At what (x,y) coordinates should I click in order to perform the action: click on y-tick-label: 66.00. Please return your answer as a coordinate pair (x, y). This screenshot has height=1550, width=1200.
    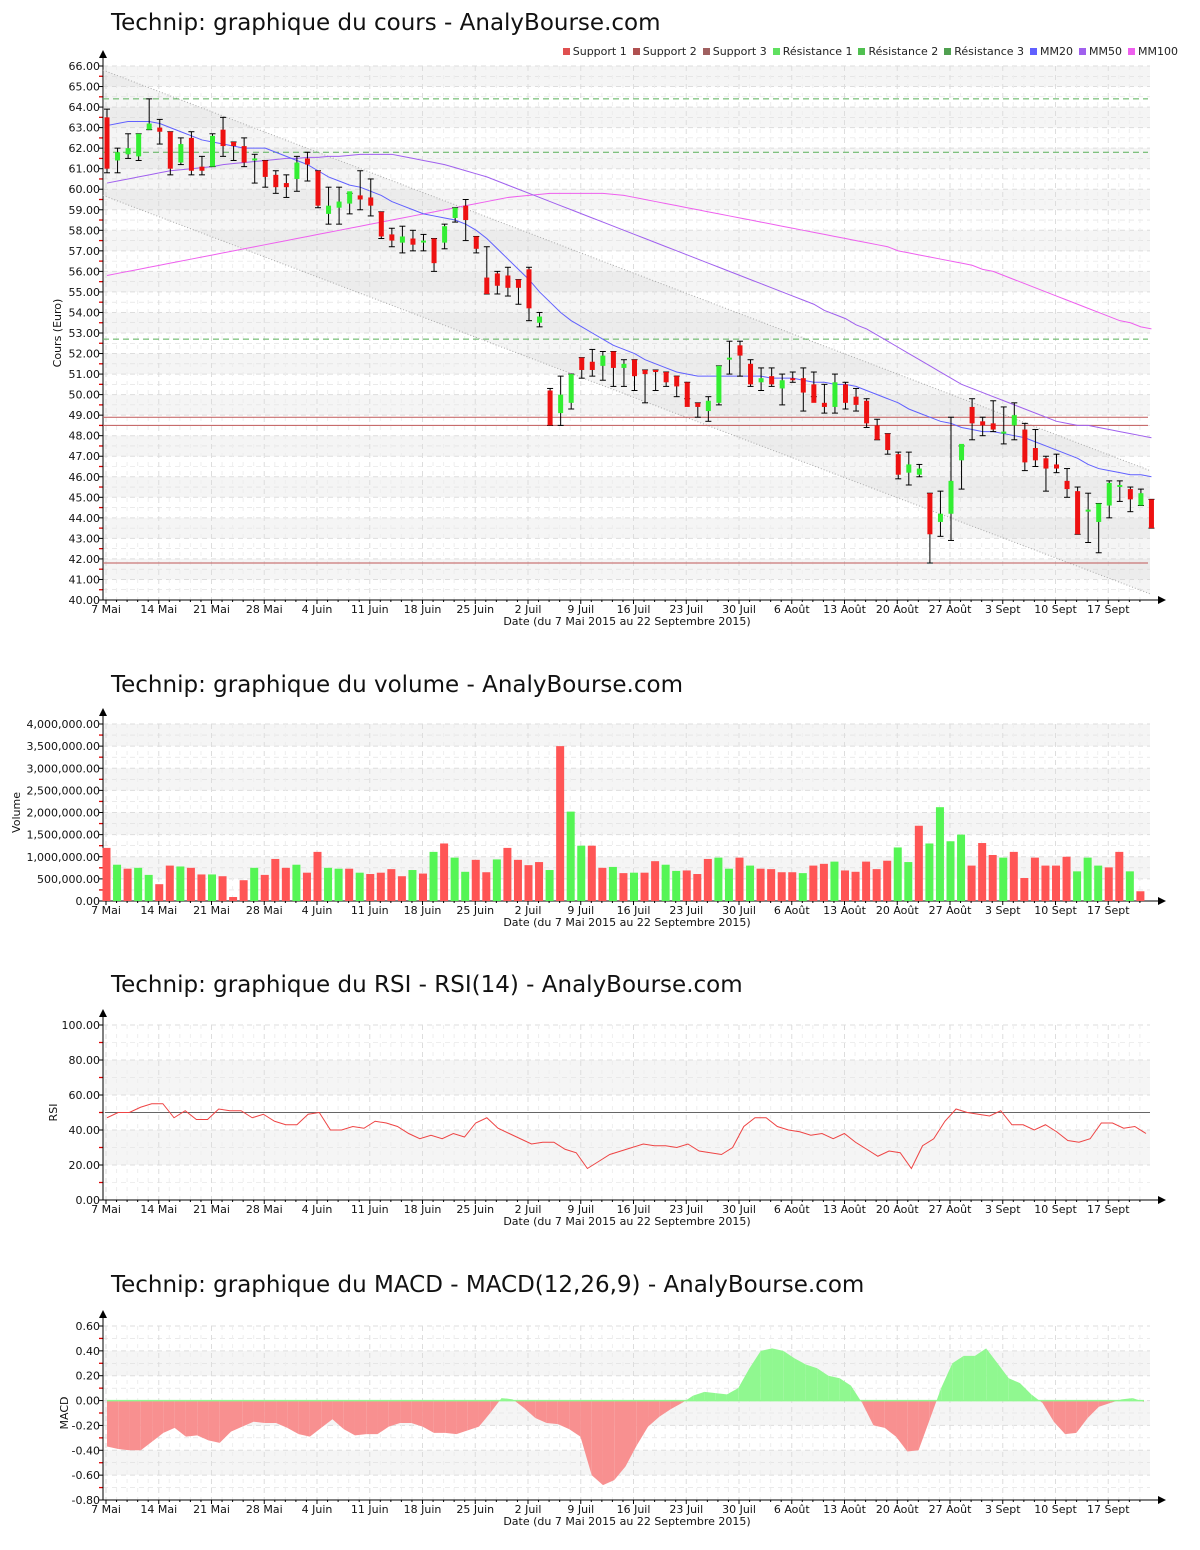
    Looking at the image, I should click on (85, 66).